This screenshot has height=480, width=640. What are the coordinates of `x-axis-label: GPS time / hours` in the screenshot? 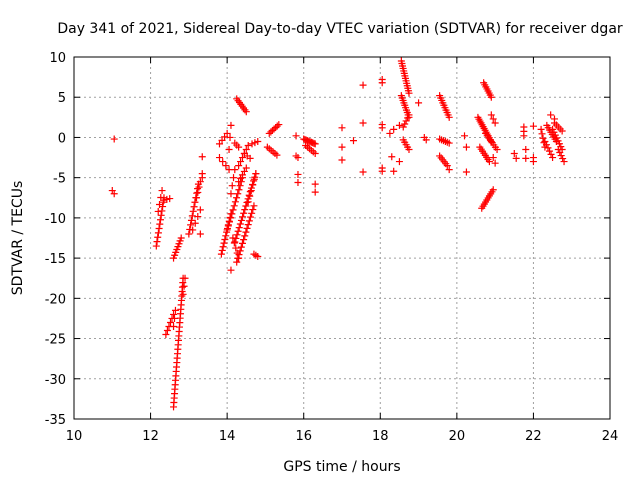 It's located at (341, 467).